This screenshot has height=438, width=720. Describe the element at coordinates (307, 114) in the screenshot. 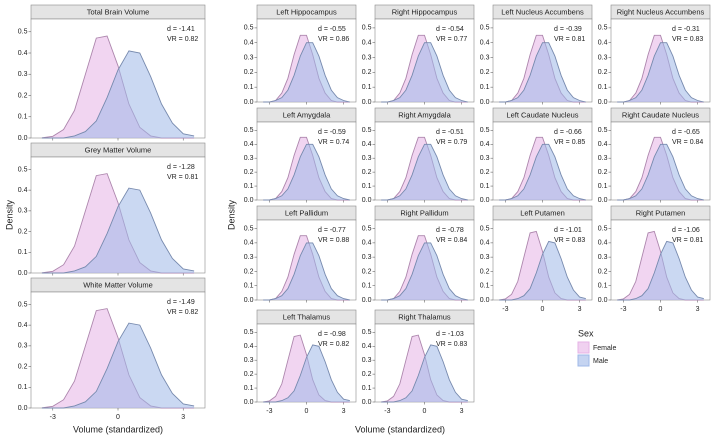

I see `panel-title: Left Amygdala` at that location.